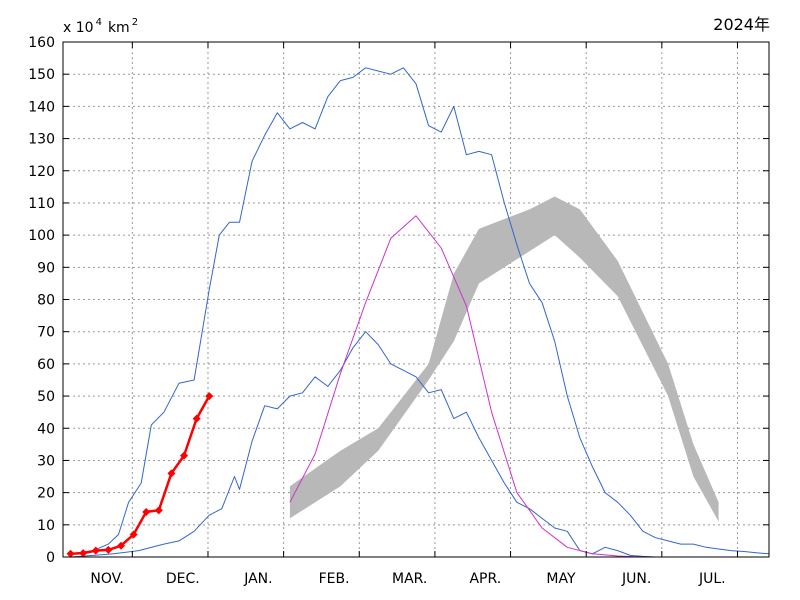  I want to click on y-tick-label: 80, so click(46, 301).